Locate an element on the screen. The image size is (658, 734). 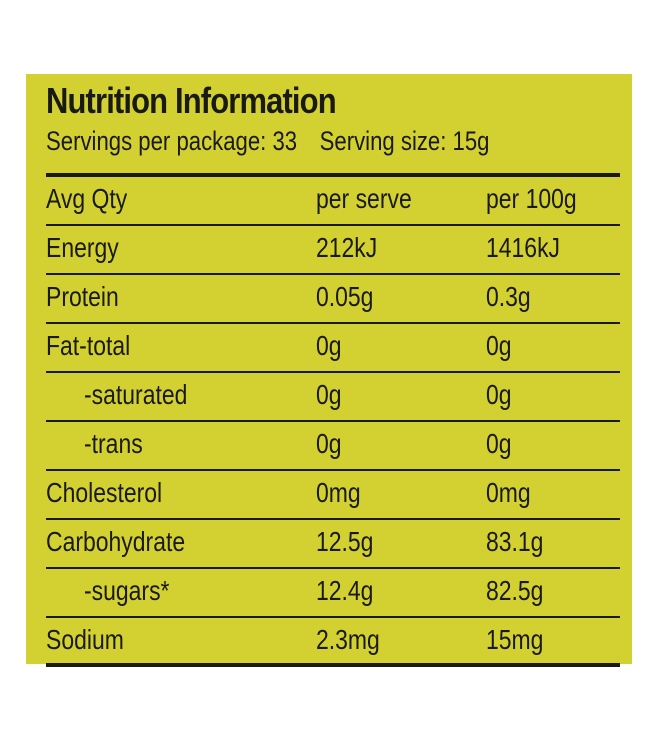
table-row-energy: Energy 212kJ 1416kJ is located at coordinates (333, 250).